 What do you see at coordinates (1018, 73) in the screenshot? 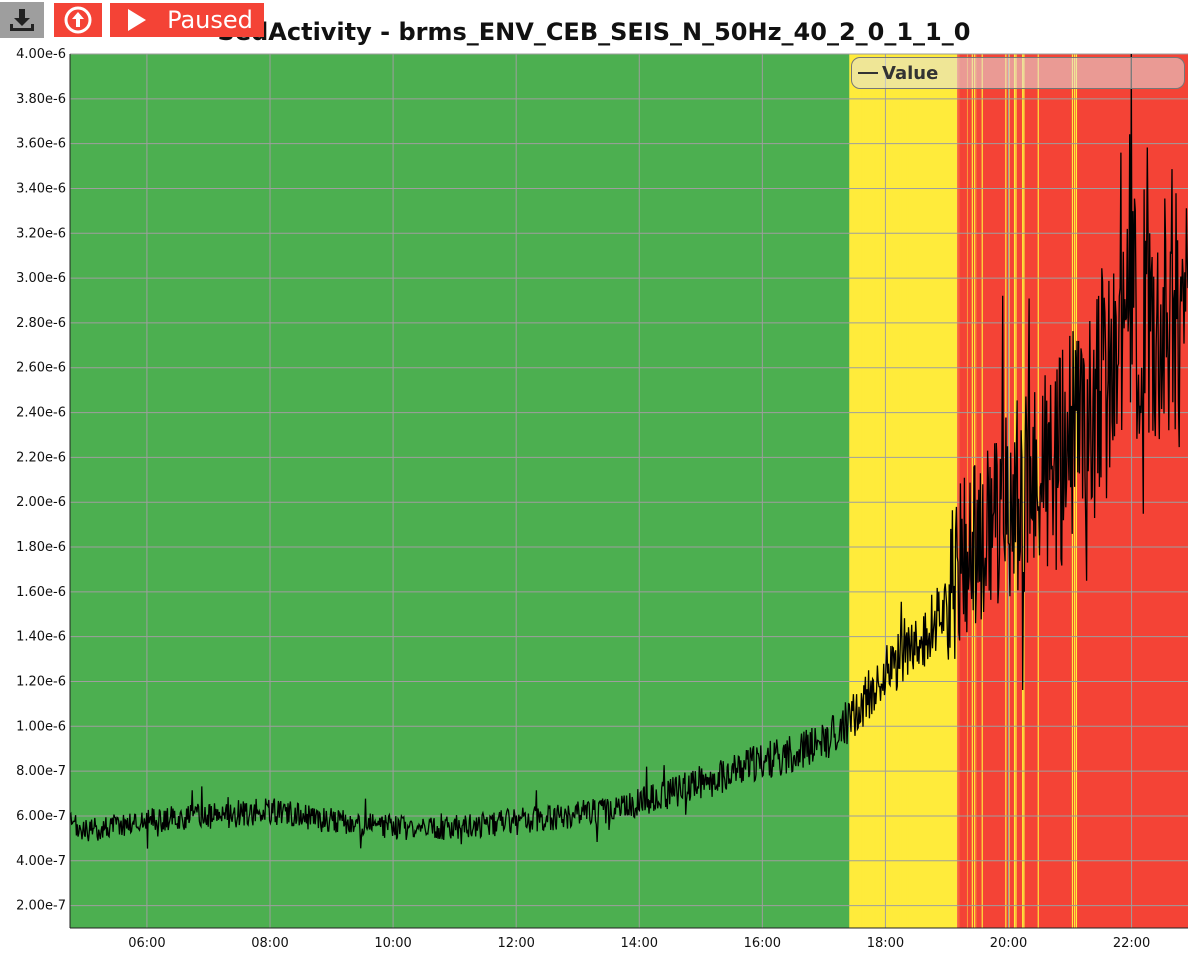
I see `chart-legend: Value` at bounding box center [1018, 73].